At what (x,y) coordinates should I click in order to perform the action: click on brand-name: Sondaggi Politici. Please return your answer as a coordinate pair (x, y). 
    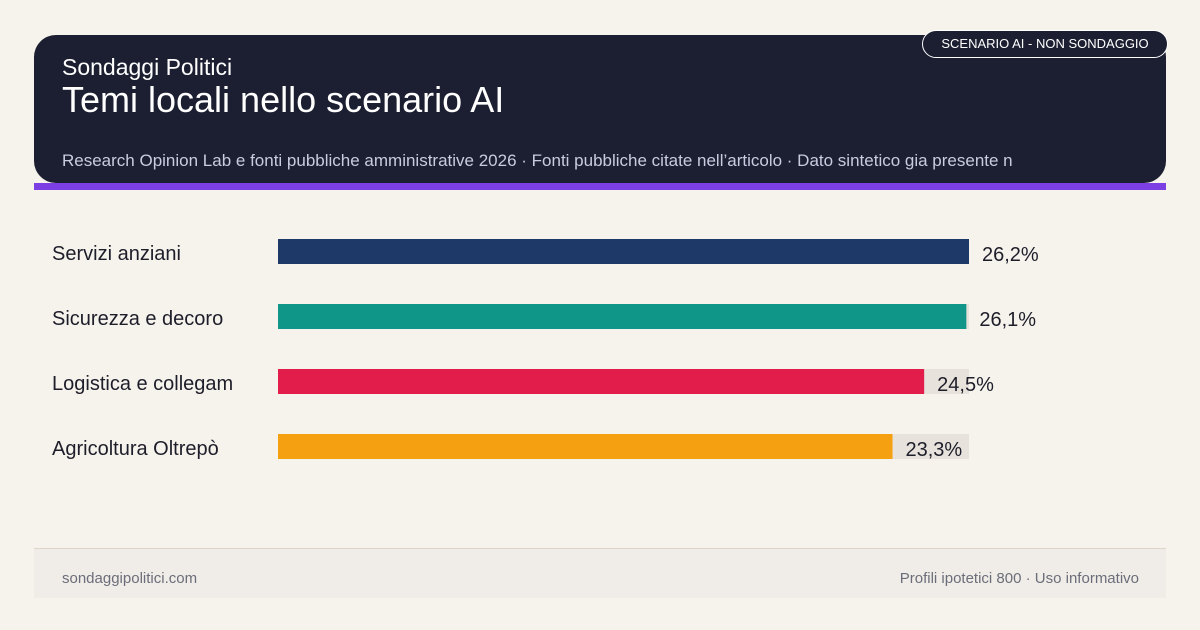
    Looking at the image, I should click on (147, 67).